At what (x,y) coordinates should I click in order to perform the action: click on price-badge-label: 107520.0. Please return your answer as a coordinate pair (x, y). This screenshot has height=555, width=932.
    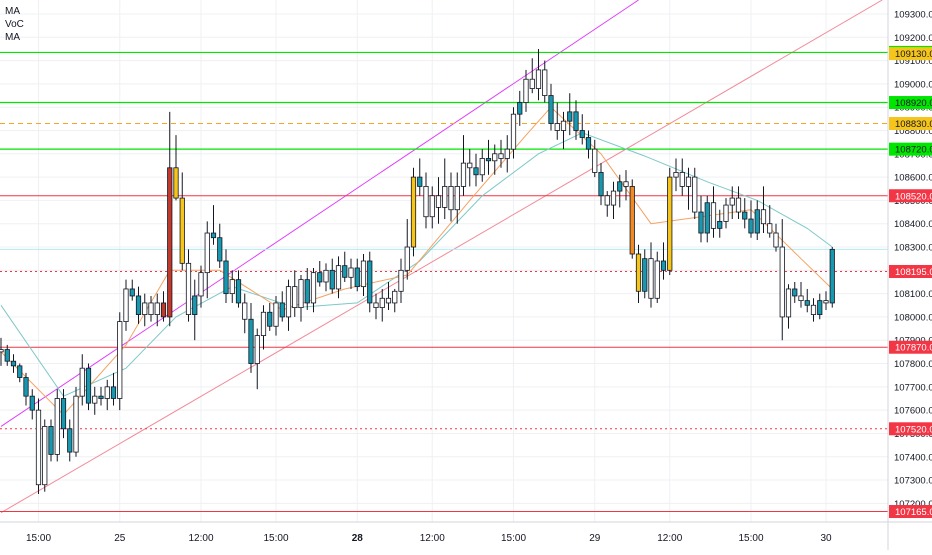
    Looking at the image, I should click on (913, 429).